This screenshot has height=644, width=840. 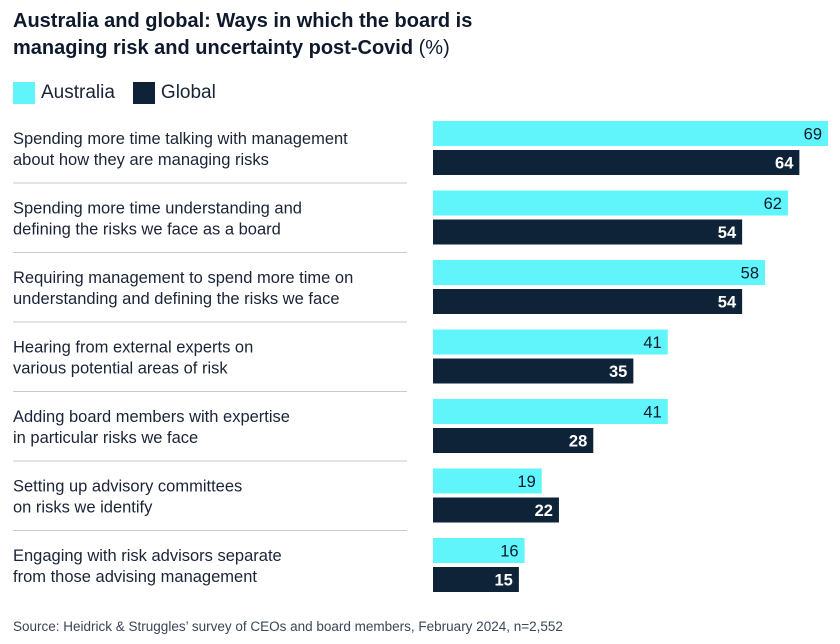 What do you see at coordinates (83, 508) in the screenshot?
I see `category-label-line: on risks we identify` at bounding box center [83, 508].